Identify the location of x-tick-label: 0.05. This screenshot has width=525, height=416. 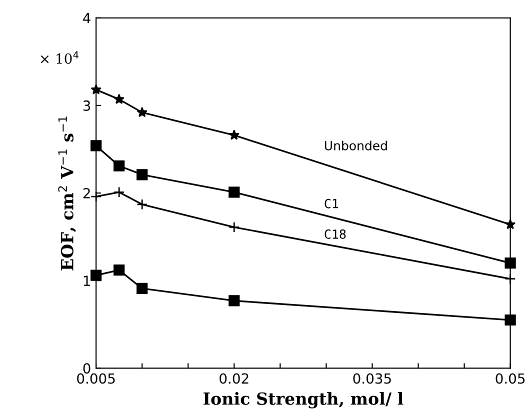
(510, 378).